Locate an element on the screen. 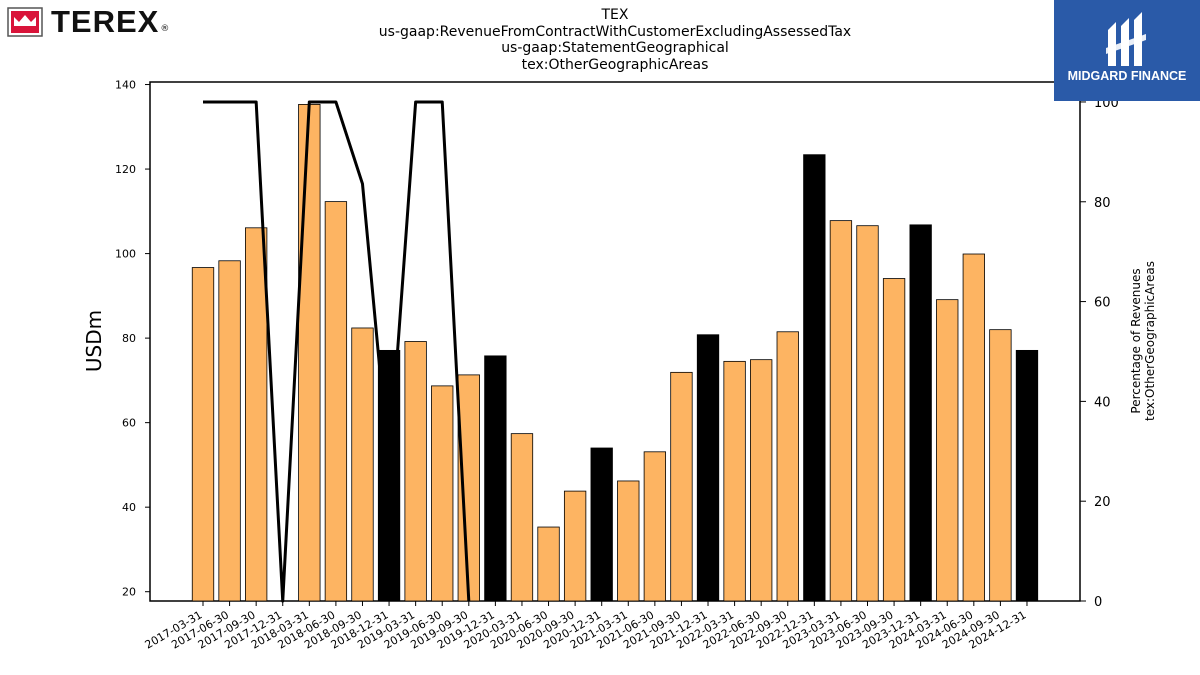 Image resolution: width=1200 pixels, height=675 pixels. y-tick-label: 120 is located at coordinates (125, 169).